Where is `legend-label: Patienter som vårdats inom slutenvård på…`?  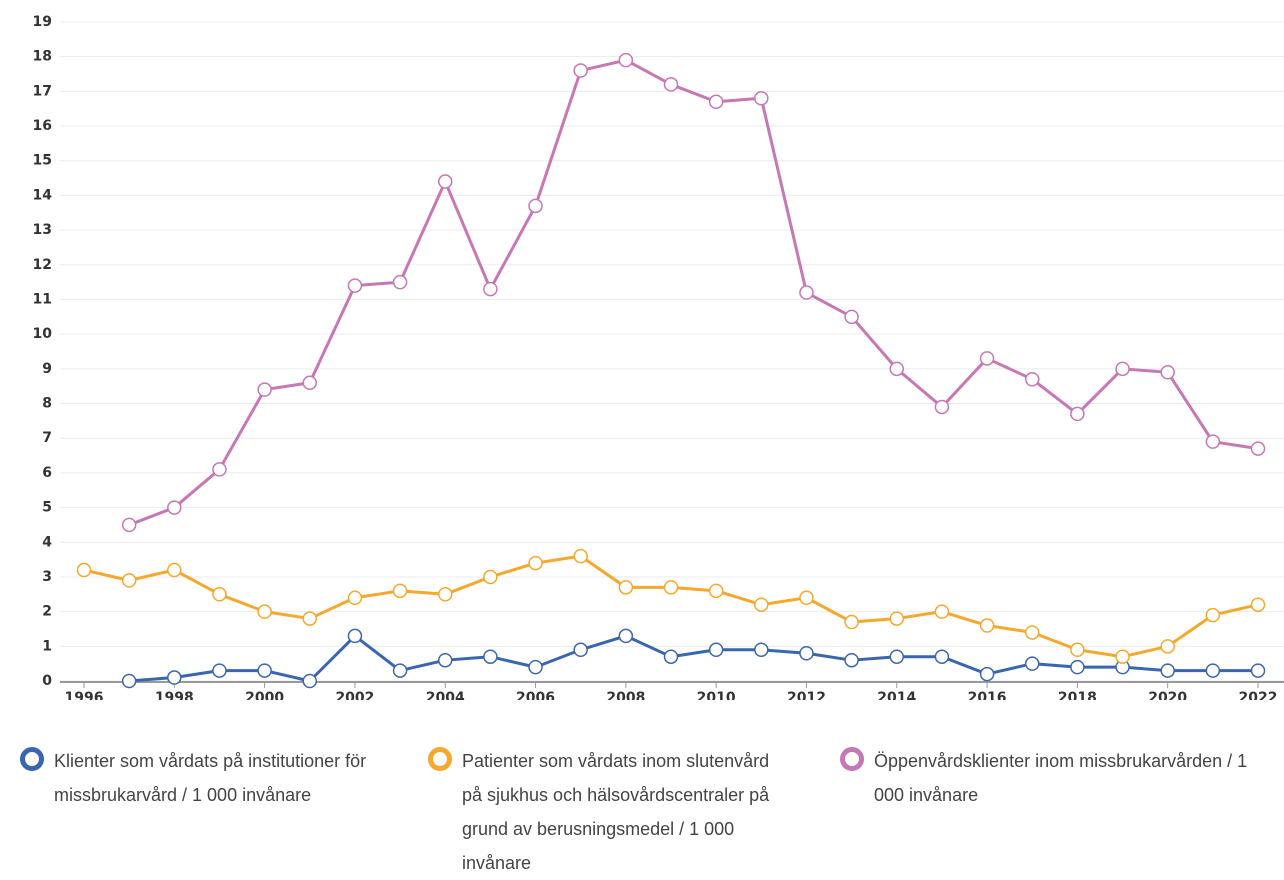
legend-label: Patienter som vårdats inom slutenvård på… is located at coordinates (616, 812).